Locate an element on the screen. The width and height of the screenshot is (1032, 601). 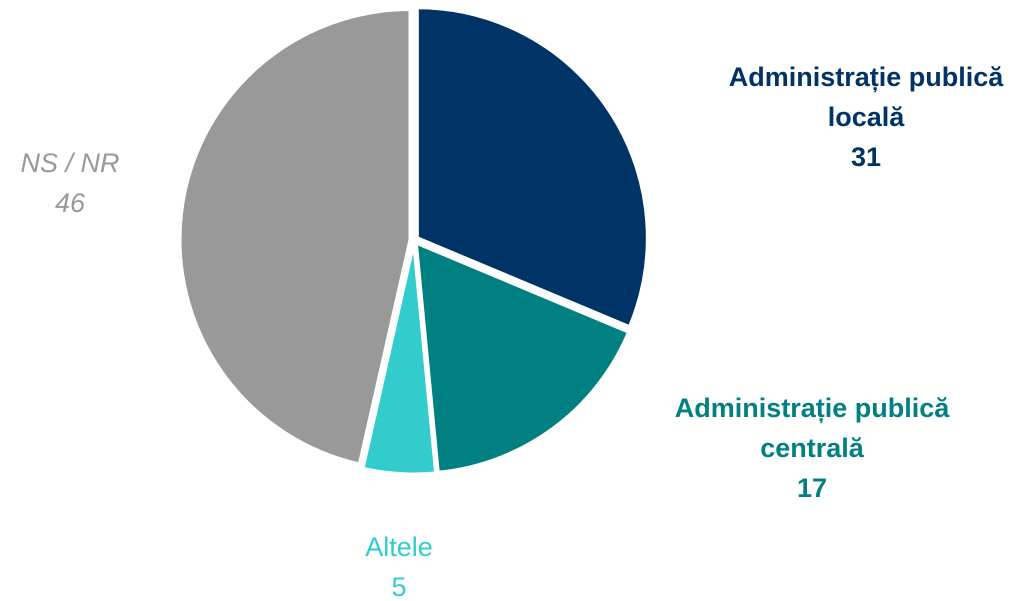
slice-value-0: 31 is located at coordinates (866, 157).